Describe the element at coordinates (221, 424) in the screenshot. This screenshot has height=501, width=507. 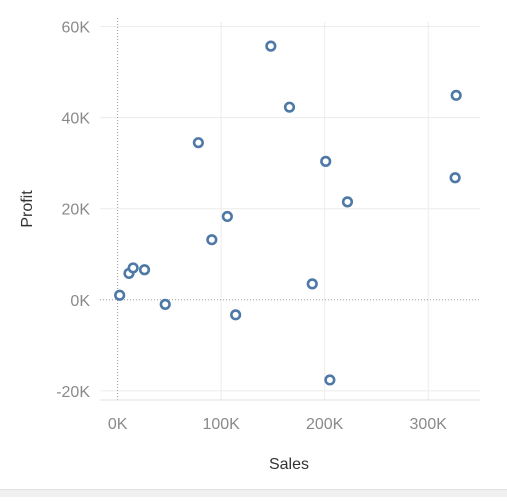
I see `x-tick-label: 100K` at that location.